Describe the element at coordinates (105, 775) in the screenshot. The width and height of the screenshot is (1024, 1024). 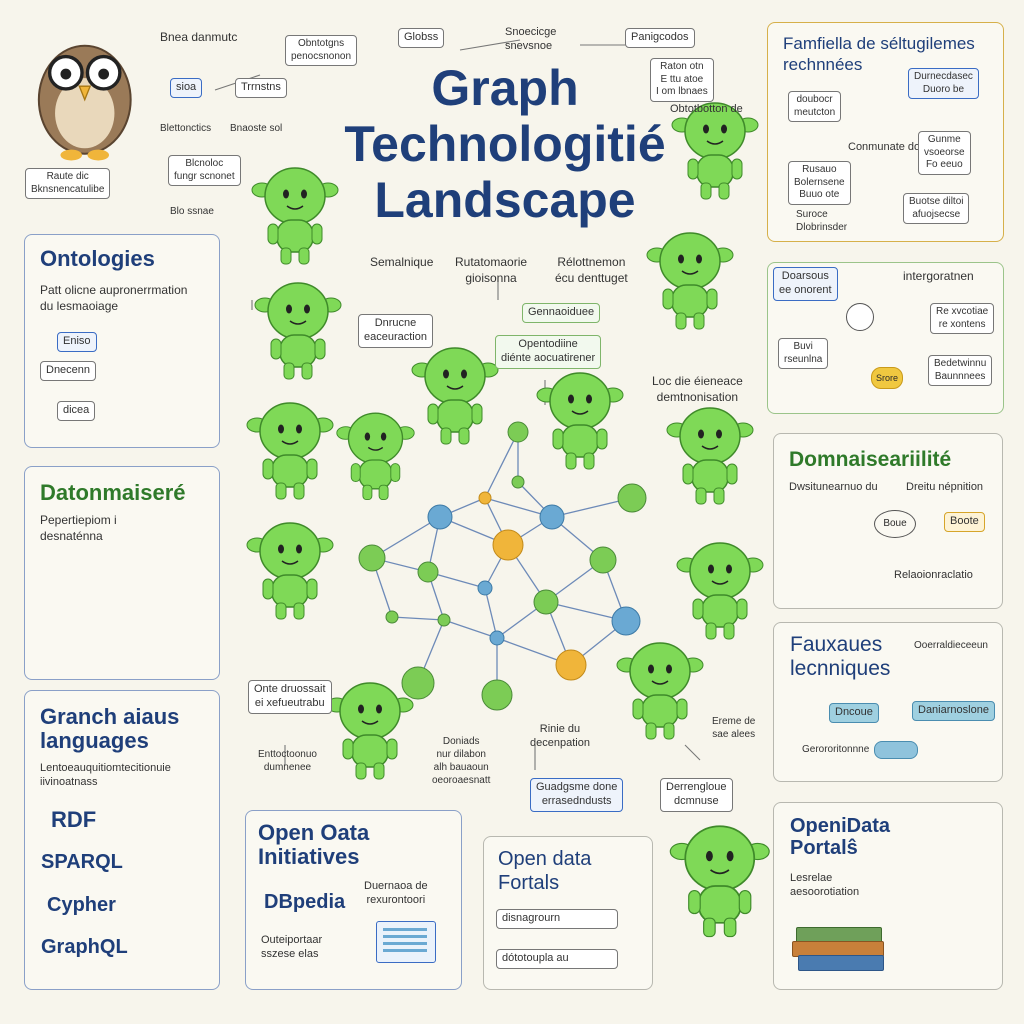
I see `graph-languages-desc: Lentoeauquitiomtecitionuie iivinoatnass` at that location.